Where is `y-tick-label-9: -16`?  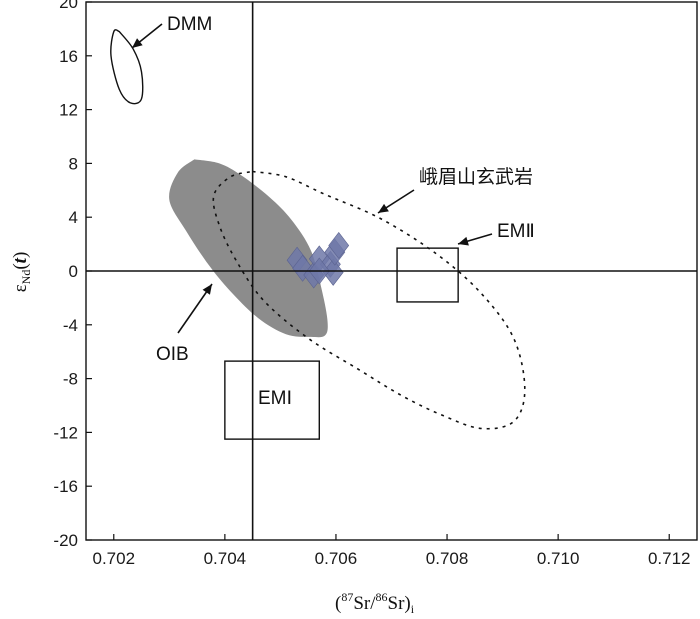
y-tick-label-9: -16 is located at coordinates (65, 486).